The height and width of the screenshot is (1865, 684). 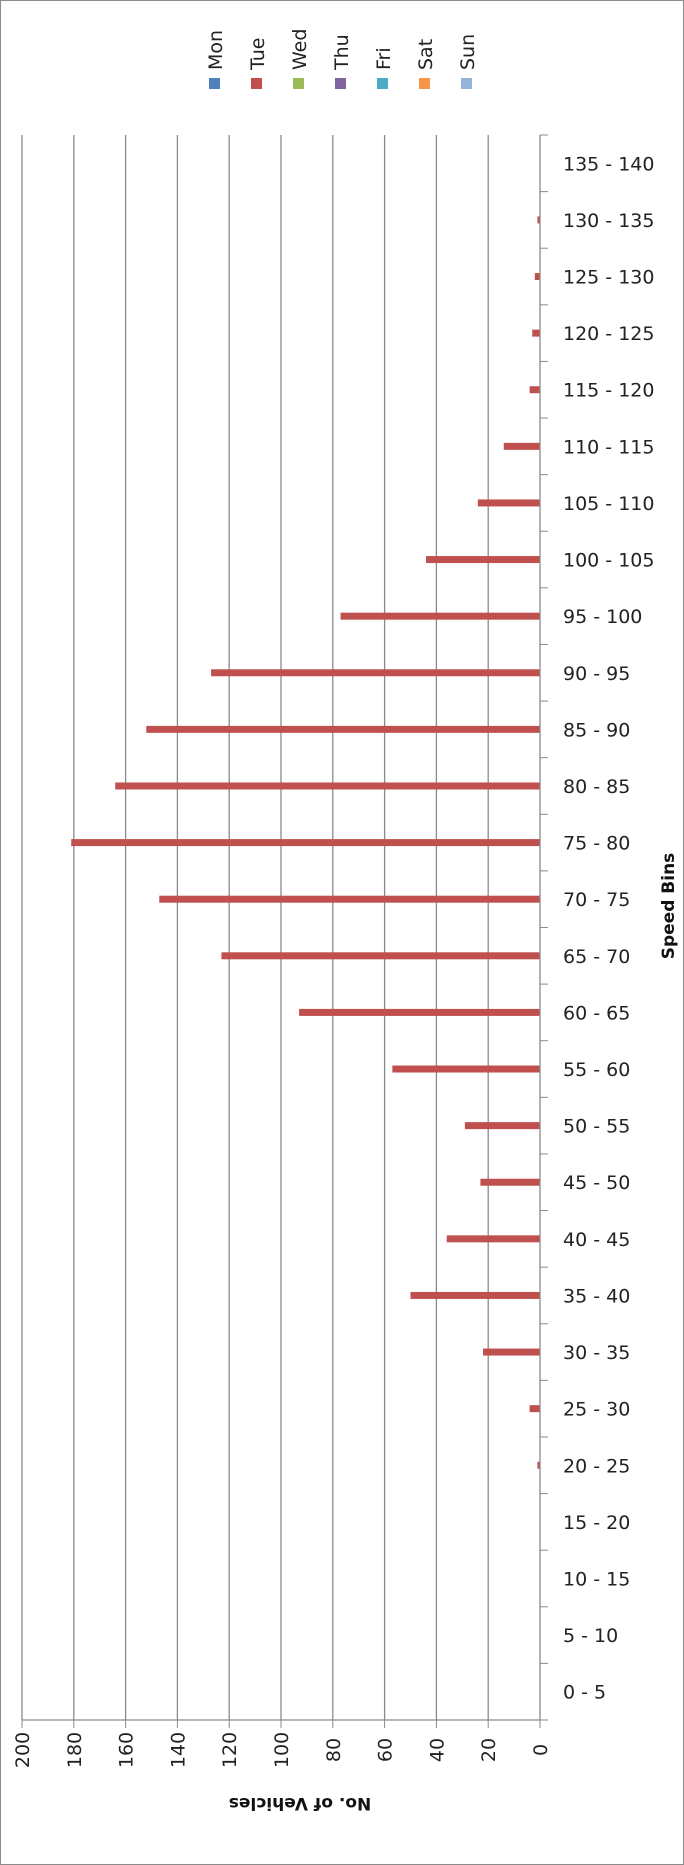 I want to click on category-tick-label: 100 - 105, so click(x=608, y=561).